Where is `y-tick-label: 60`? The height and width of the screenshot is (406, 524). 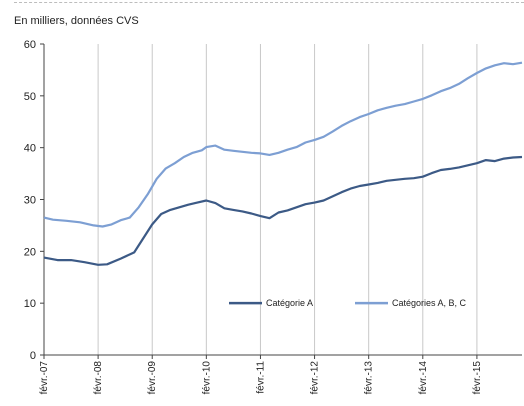
y-tick-label: 60 is located at coordinates (30, 45).